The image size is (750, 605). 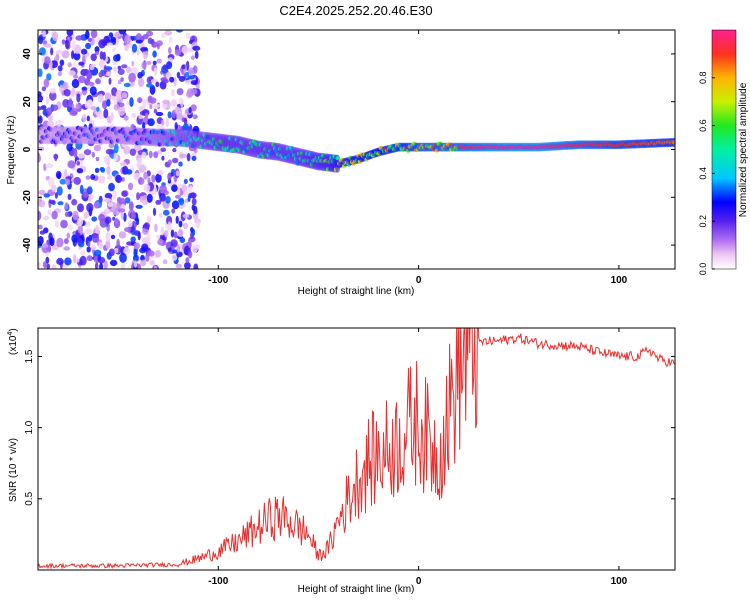 What do you see at coordinates (419, 581) in the screenshot?
I see `snr-x-tick-label: 0` at bounding box center [419, 581].